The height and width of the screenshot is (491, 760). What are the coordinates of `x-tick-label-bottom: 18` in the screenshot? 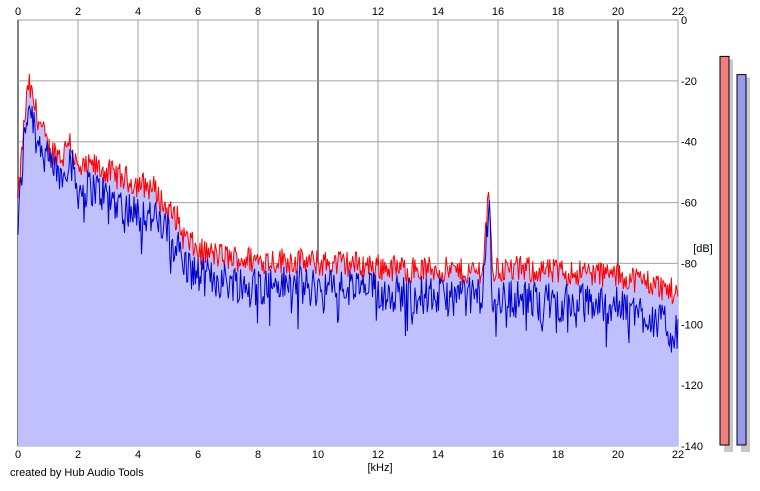 It's located at (558, 455).